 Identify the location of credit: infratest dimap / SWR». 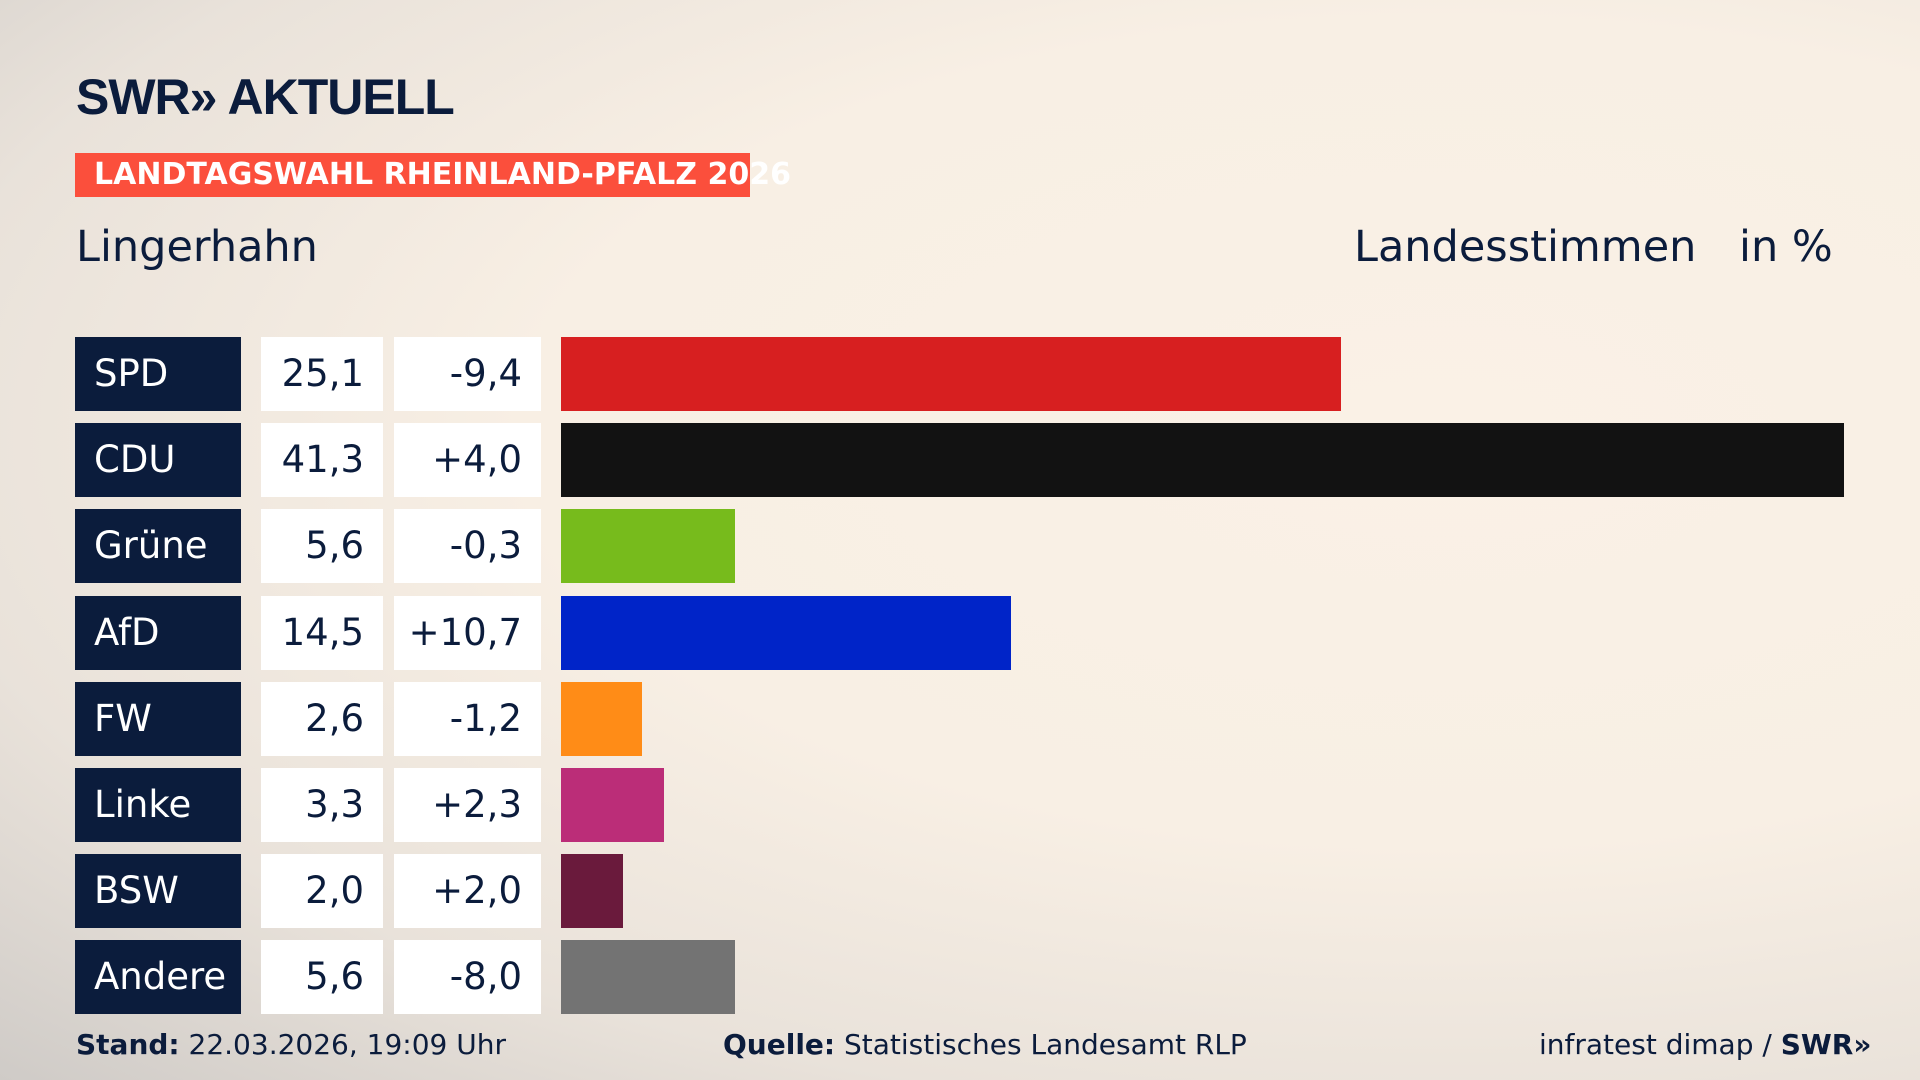
(1705, 1044).